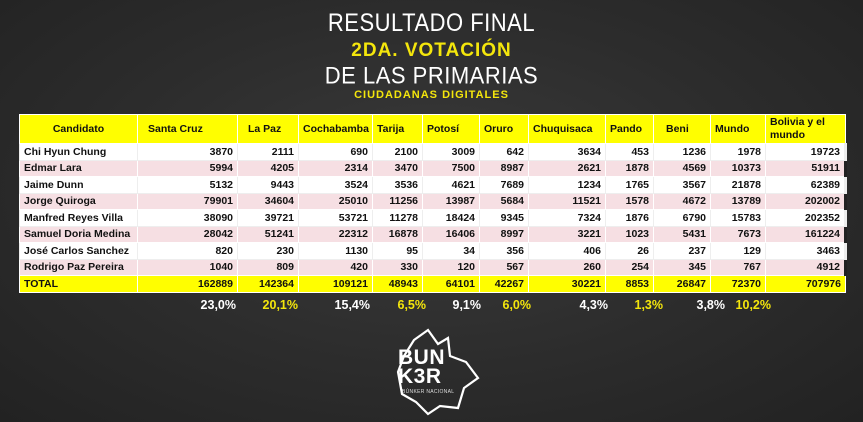  What do you see at coordinates (629, 284) in the screenshot?
I see `total-cell: 8853` at bounding box center [629, 284].